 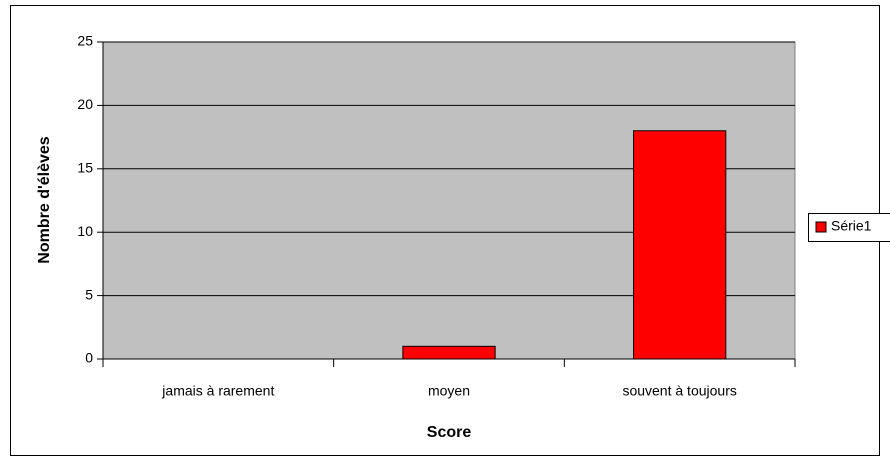 What do you see at coordinates (85, 168) in the screenshot?
I see `y-tick-label: 15` at bounding box center [85, 168].